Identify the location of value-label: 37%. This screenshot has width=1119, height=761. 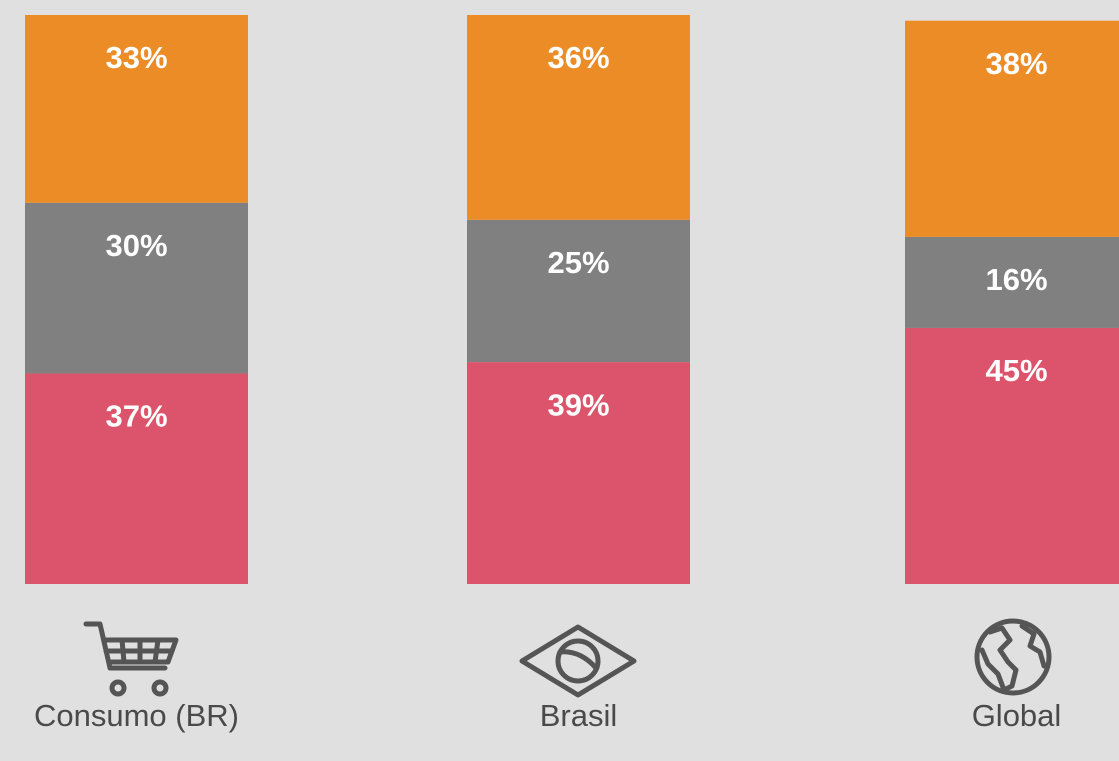
(136, 416).